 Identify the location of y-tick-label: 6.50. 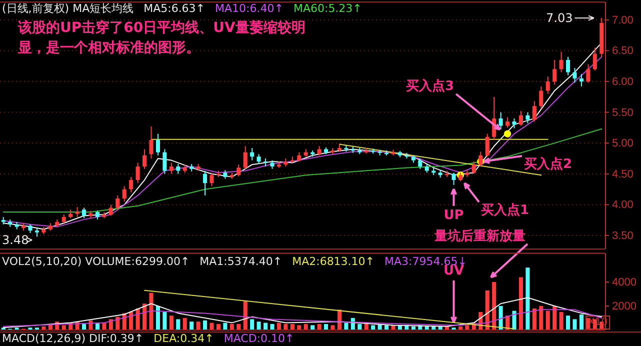
(623, 51).